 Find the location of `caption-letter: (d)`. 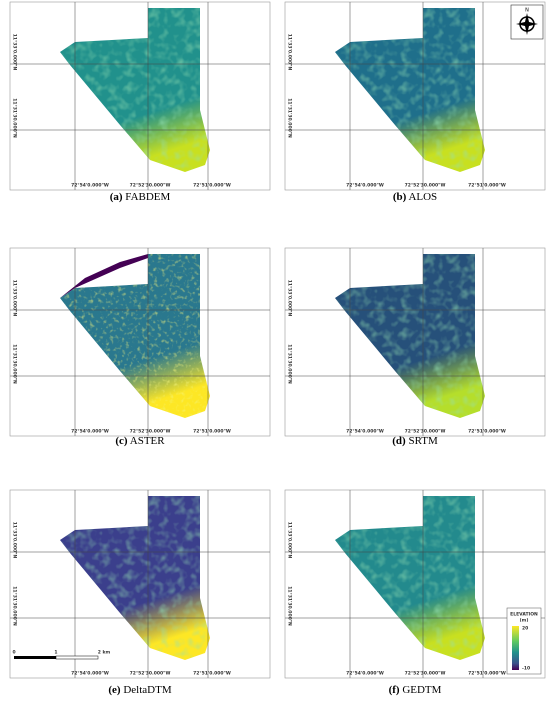

caption-letter: (d) is located at coordinates (399, 441).